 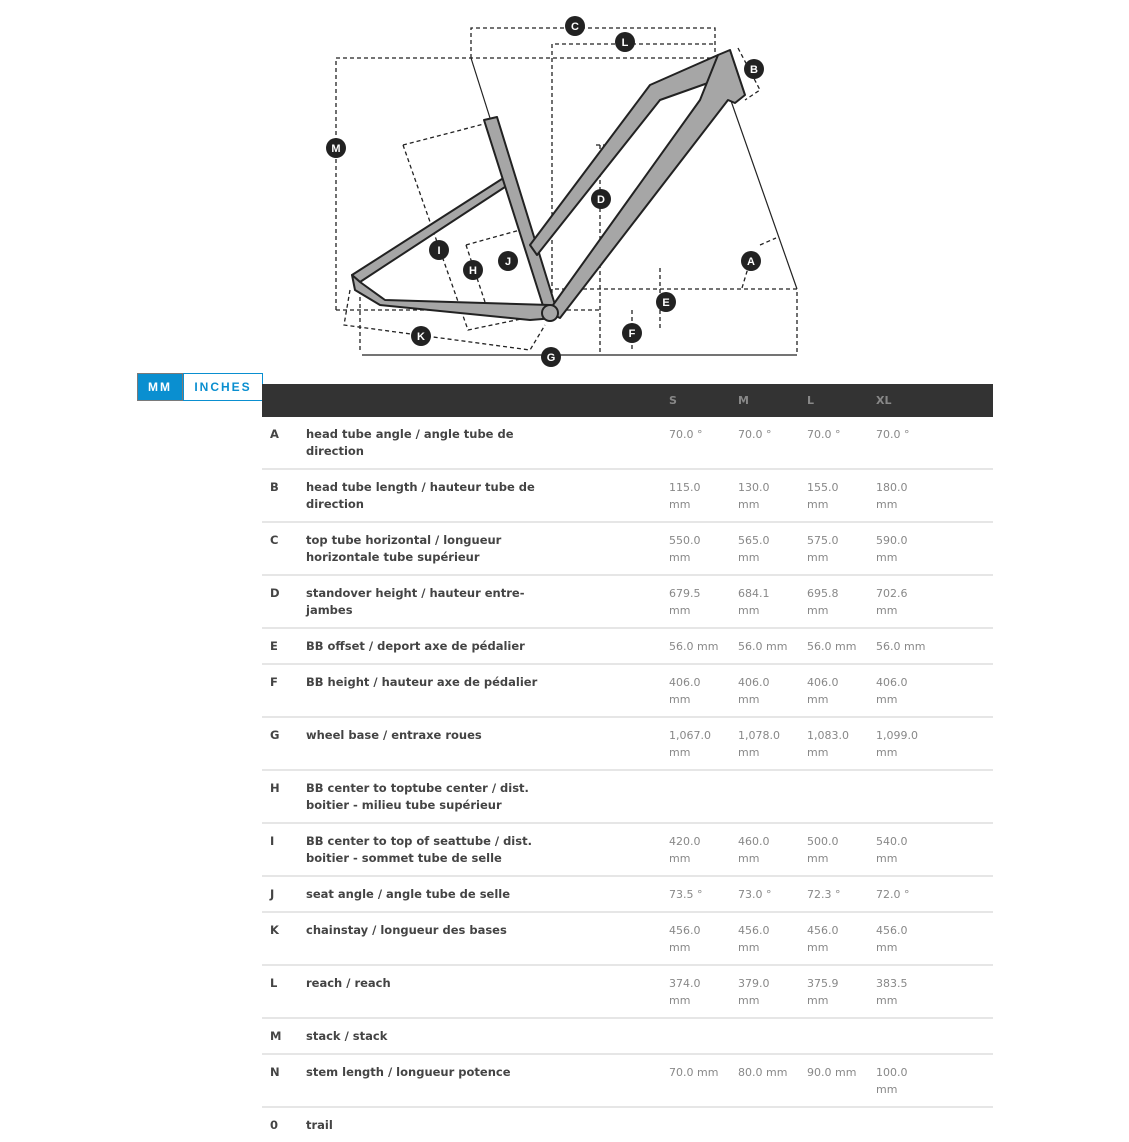 What do you see at coordinates (415, 646) in the screenshot?
I see `row-label: BB offset / deport axe de pédalier` at bounding box center [415, 646].